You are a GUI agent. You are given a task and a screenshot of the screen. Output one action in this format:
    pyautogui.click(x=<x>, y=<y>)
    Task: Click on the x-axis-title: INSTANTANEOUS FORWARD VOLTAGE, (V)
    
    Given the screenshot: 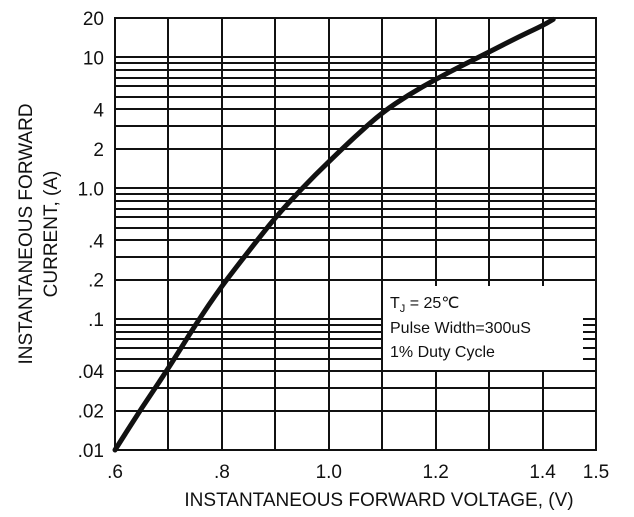 What is the action you would take?
    pyautogui.click(x=378, y=500)
    